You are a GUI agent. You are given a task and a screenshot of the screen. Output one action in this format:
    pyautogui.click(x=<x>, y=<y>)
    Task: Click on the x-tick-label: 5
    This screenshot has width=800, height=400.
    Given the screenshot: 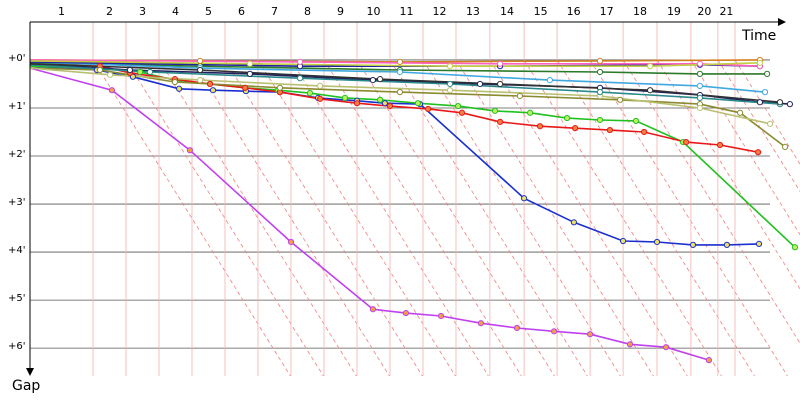 What is the action you would take?
    pyautogui.click(x=208, y=11)
    